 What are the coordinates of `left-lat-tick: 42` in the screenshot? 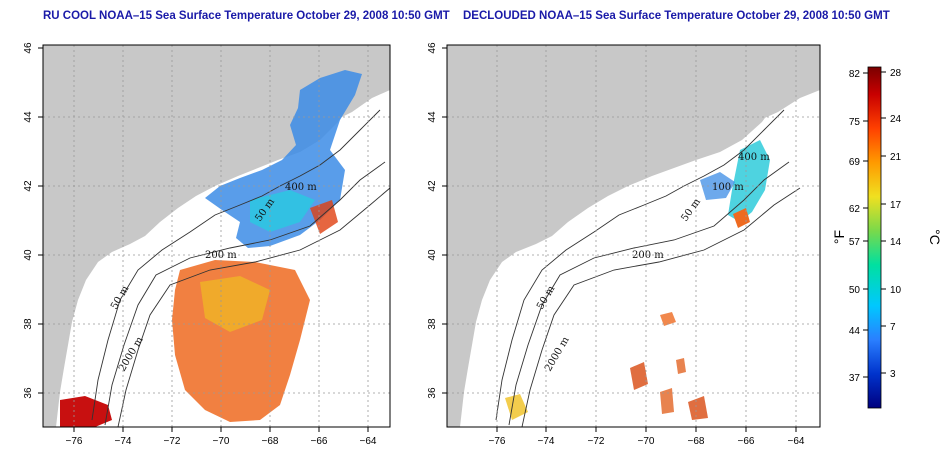 It's located at (28, 186).